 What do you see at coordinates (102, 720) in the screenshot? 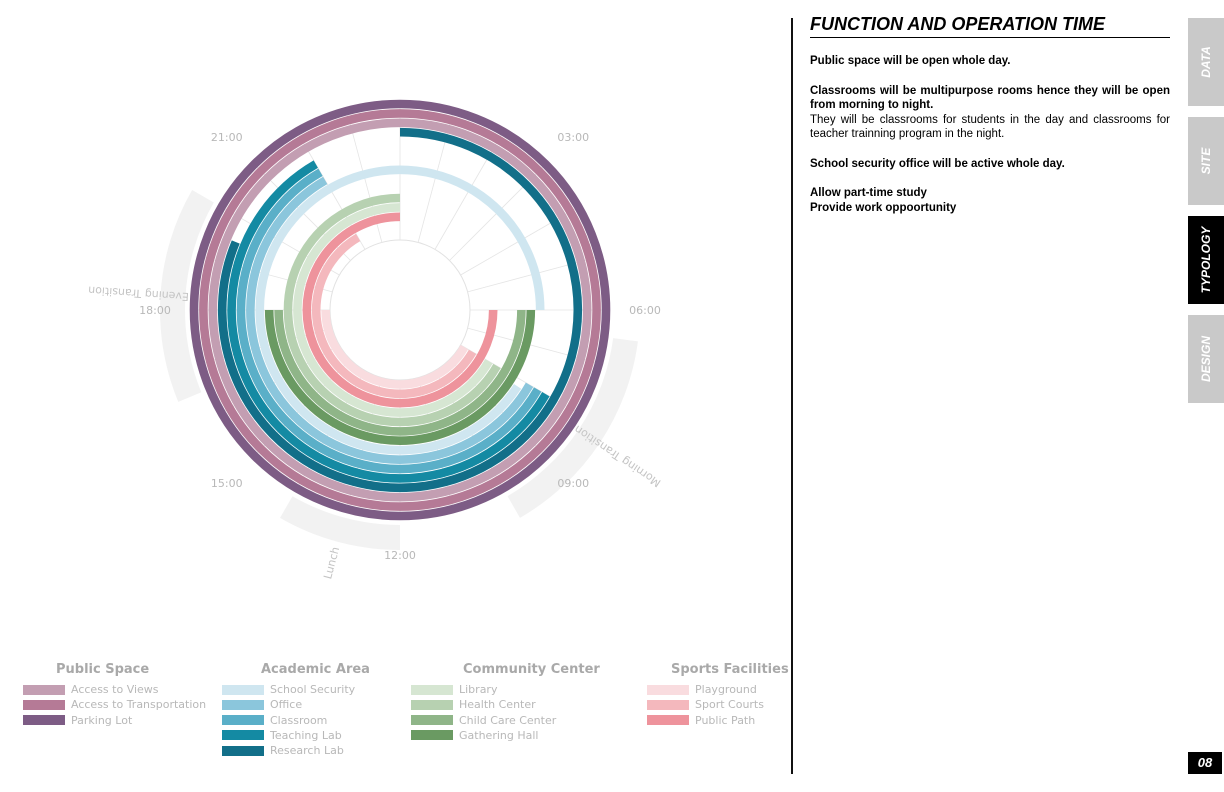
I see `legend-label: Parking Lot` at bounding box center [102, 720].